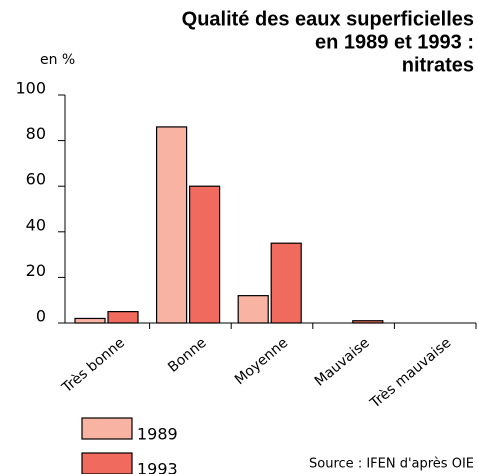 This screenshot has height=474, width=478. What do you see at coordinates (342, 362) in the screenshot?
I see `x-tick-label: Mauvaise` at bounding box center [342, 362].